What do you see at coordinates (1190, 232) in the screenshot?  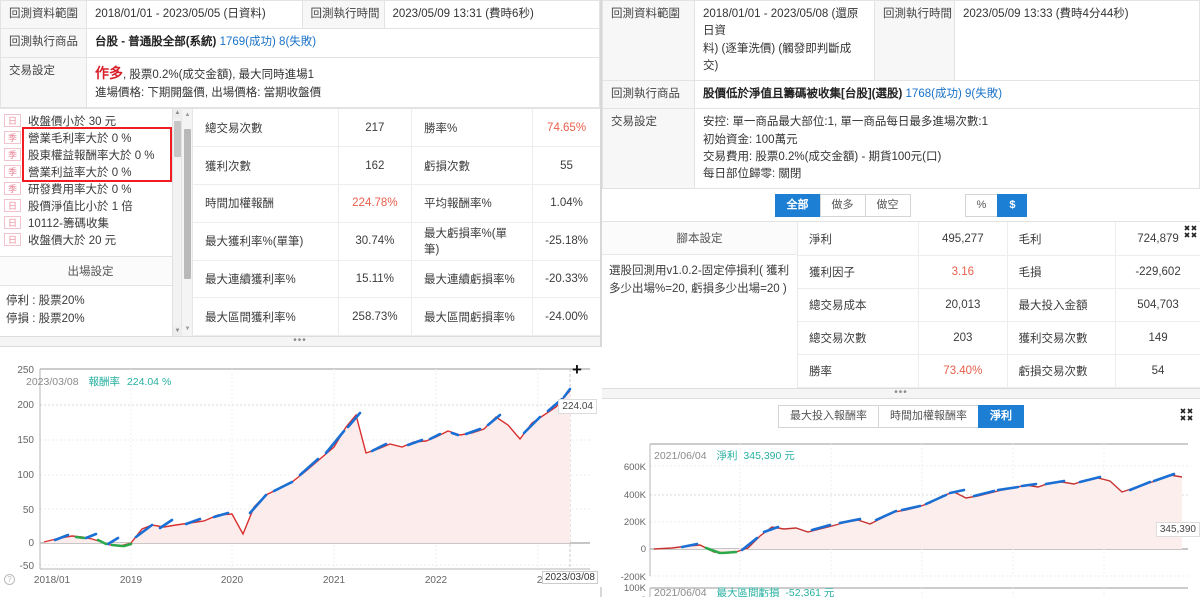 I see `expand-icon` at bounding box center [1190, 232].